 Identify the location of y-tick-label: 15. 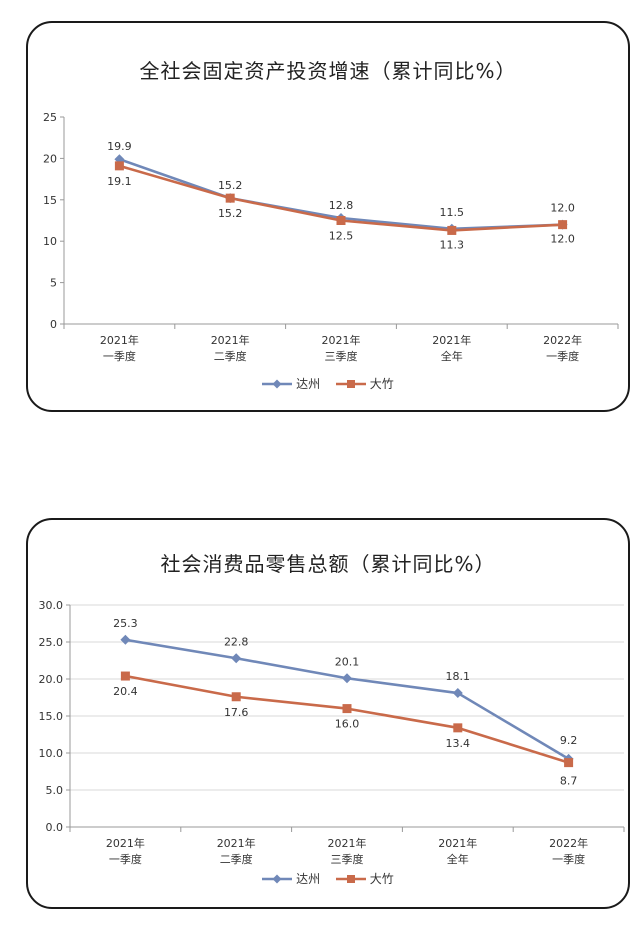
(50, 200).